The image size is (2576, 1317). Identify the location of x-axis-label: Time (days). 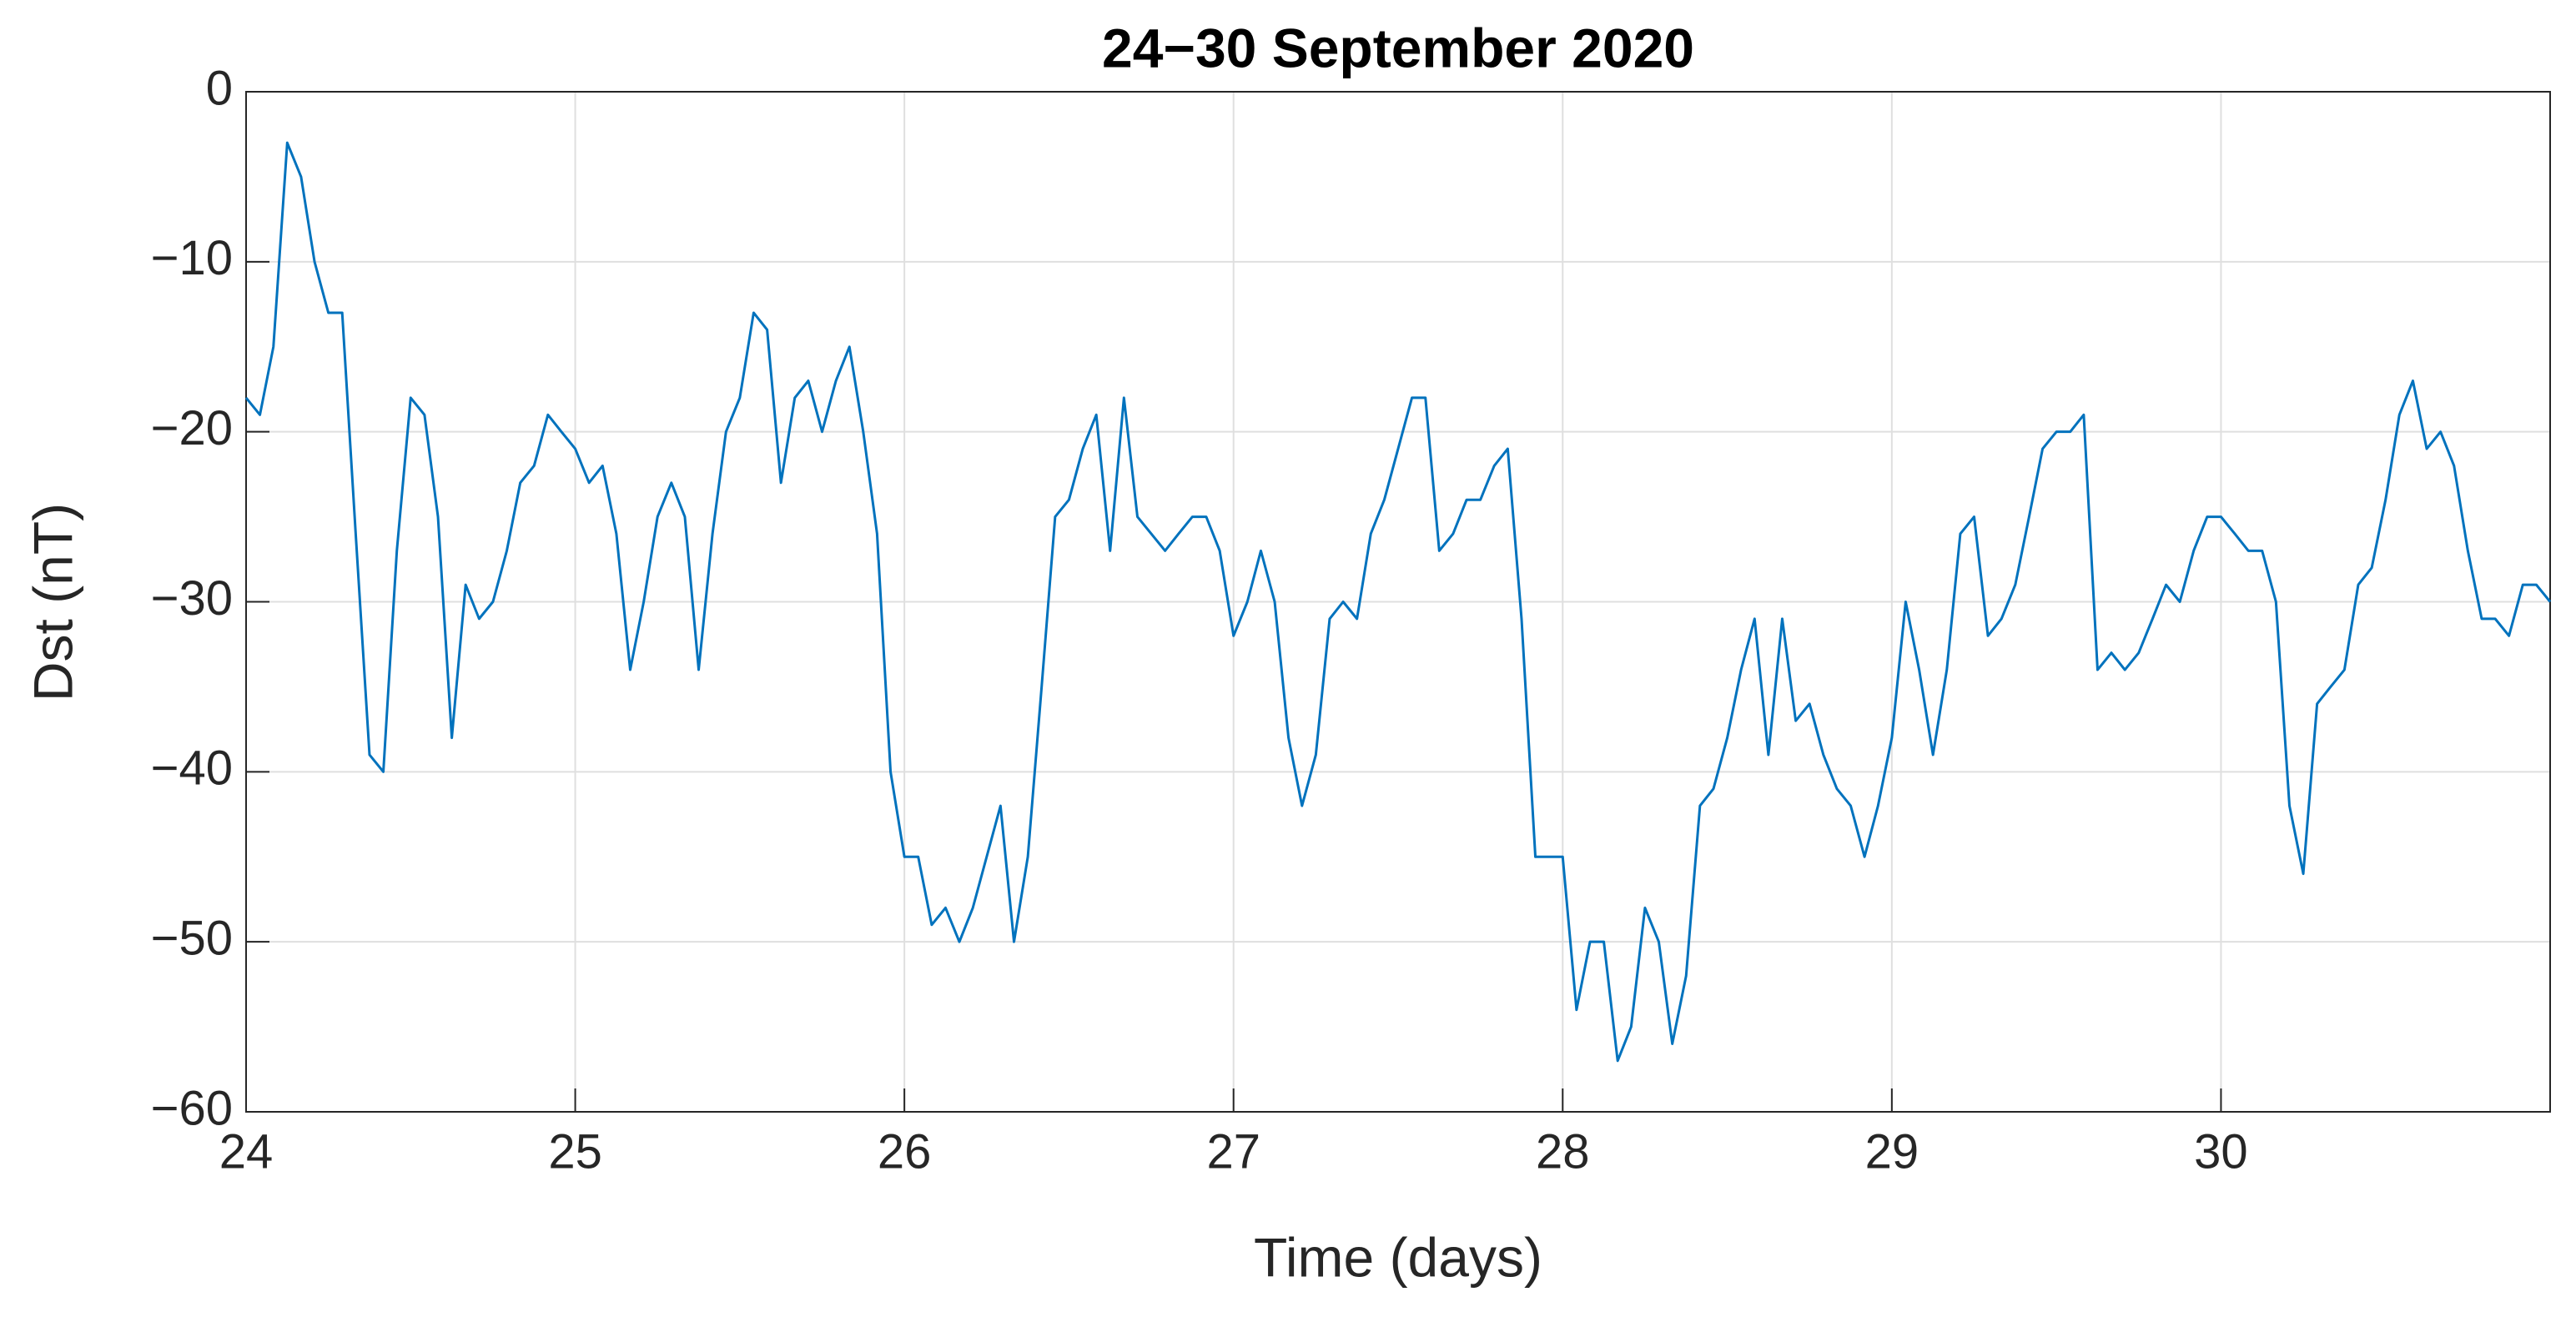
(1398, 1257).